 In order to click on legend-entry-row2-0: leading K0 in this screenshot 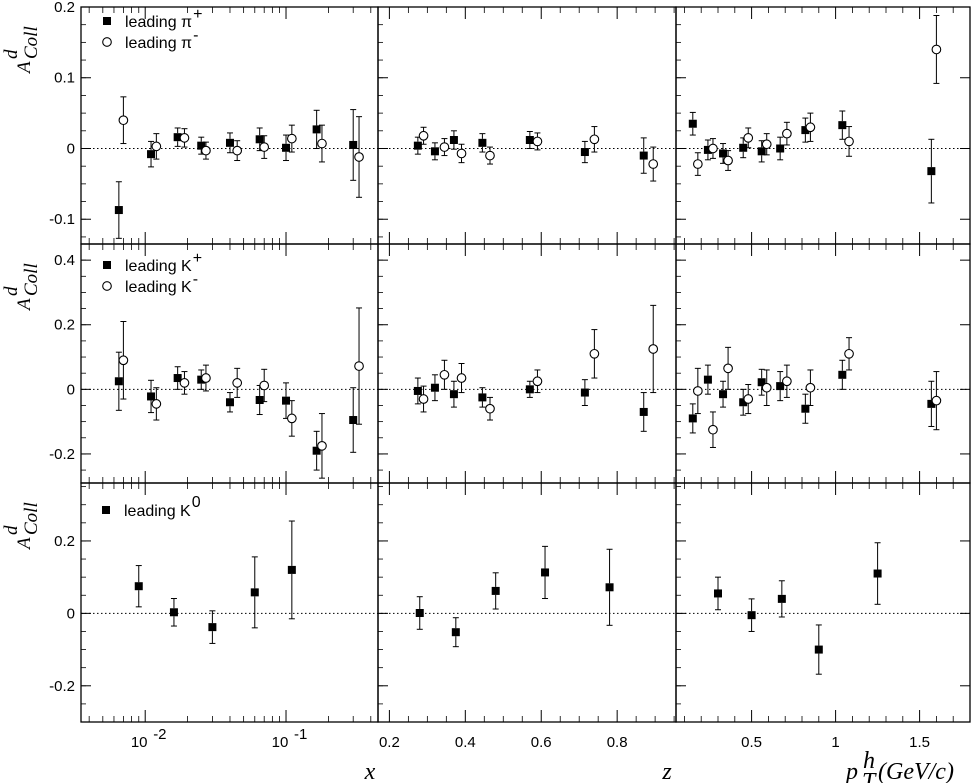, I will do `click(151, 507)`.